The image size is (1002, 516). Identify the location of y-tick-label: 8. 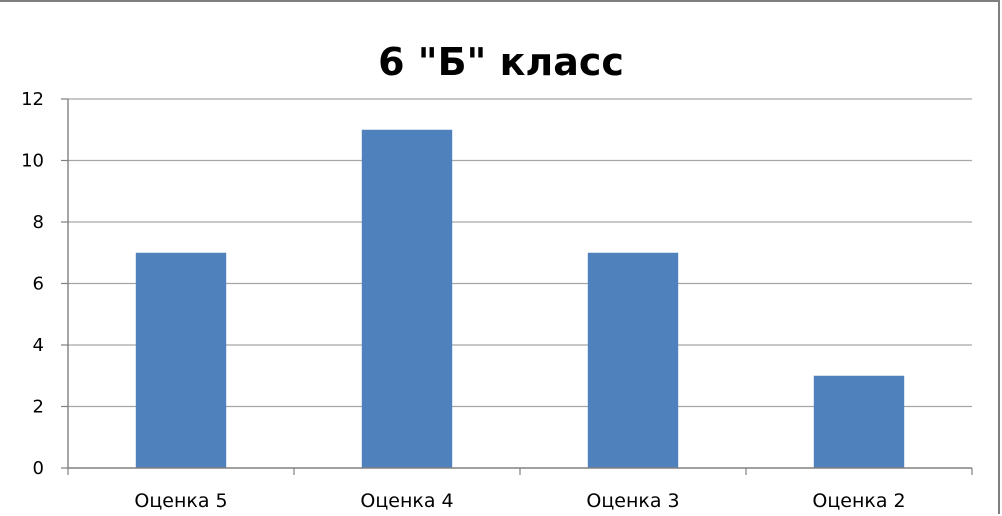
(38, 222).